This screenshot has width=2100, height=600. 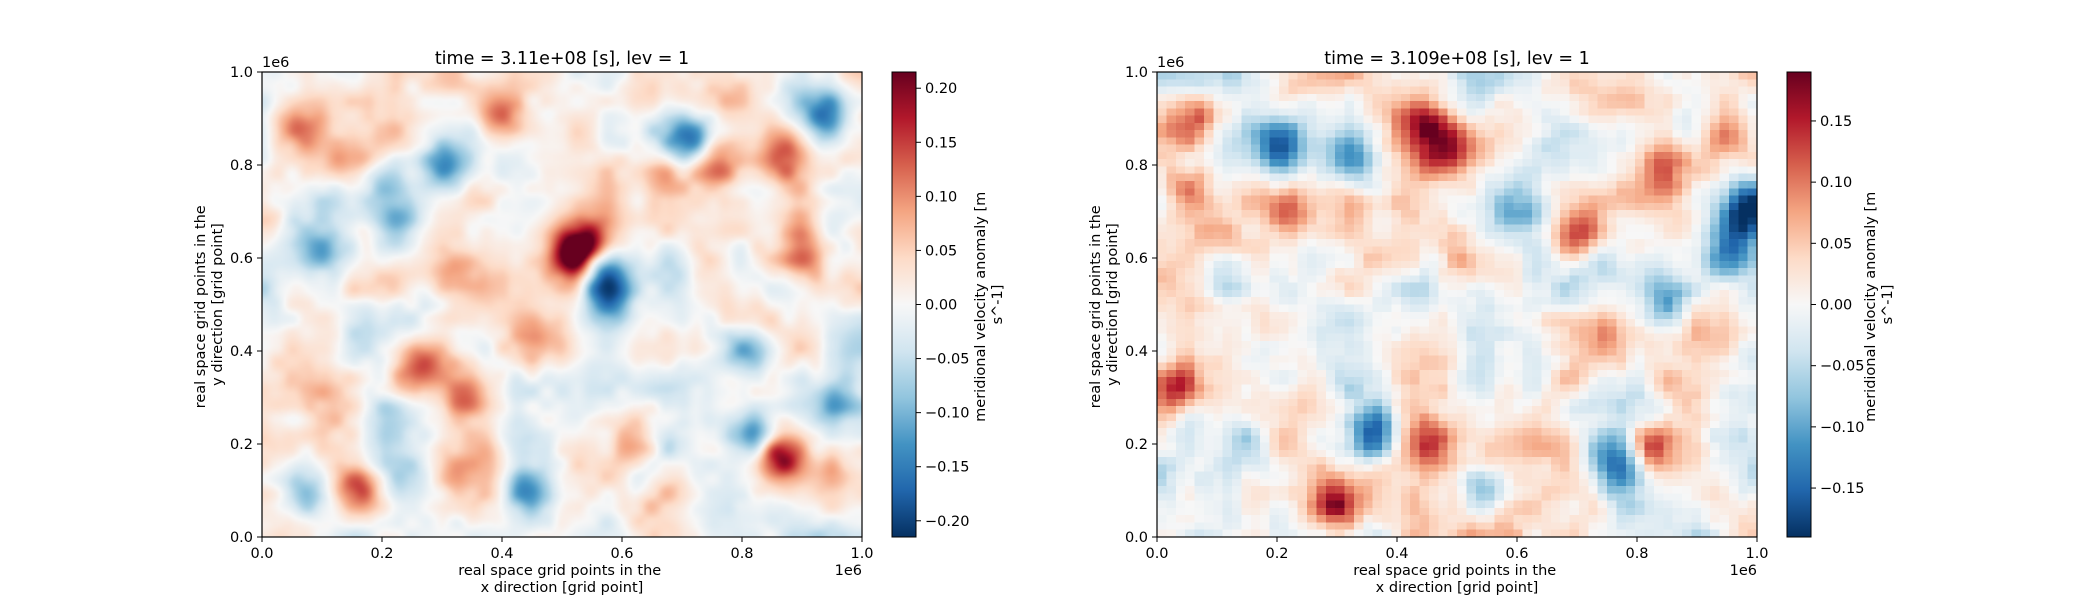 I want to click on chart-title: time = 3.109e+08 [s], lev = 1, so click(x=1457, y=59).